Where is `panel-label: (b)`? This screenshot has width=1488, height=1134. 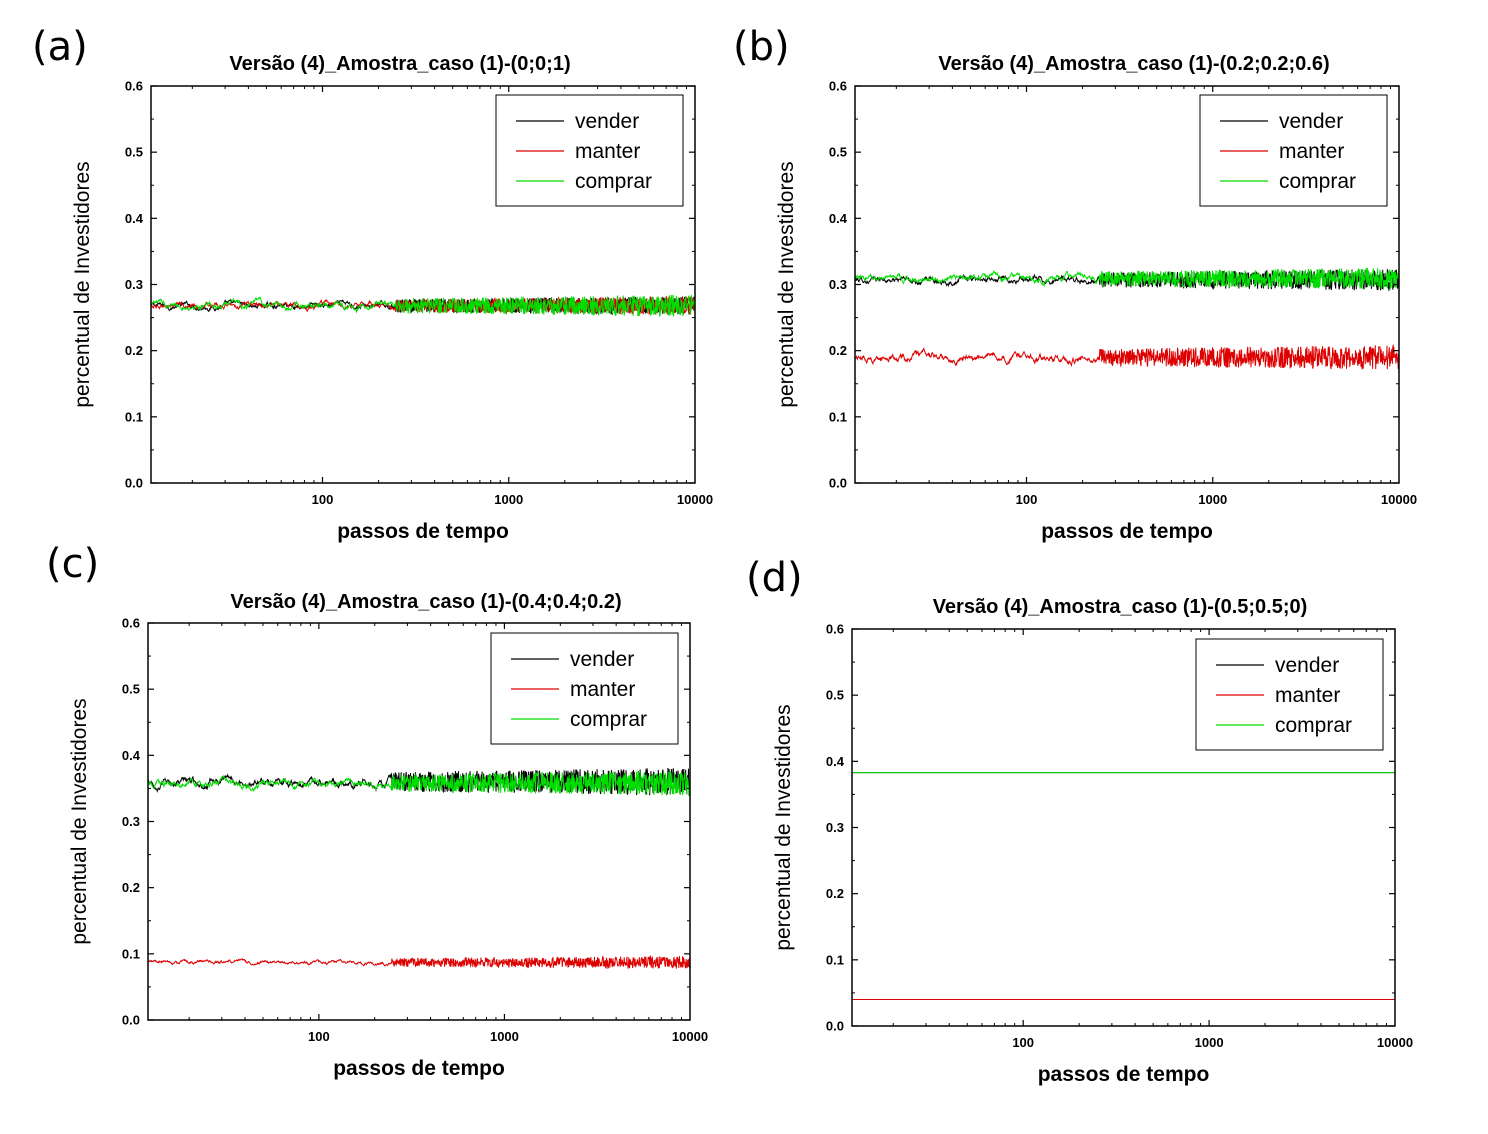
panel-label: (b) is located at coordinates (761, 47).